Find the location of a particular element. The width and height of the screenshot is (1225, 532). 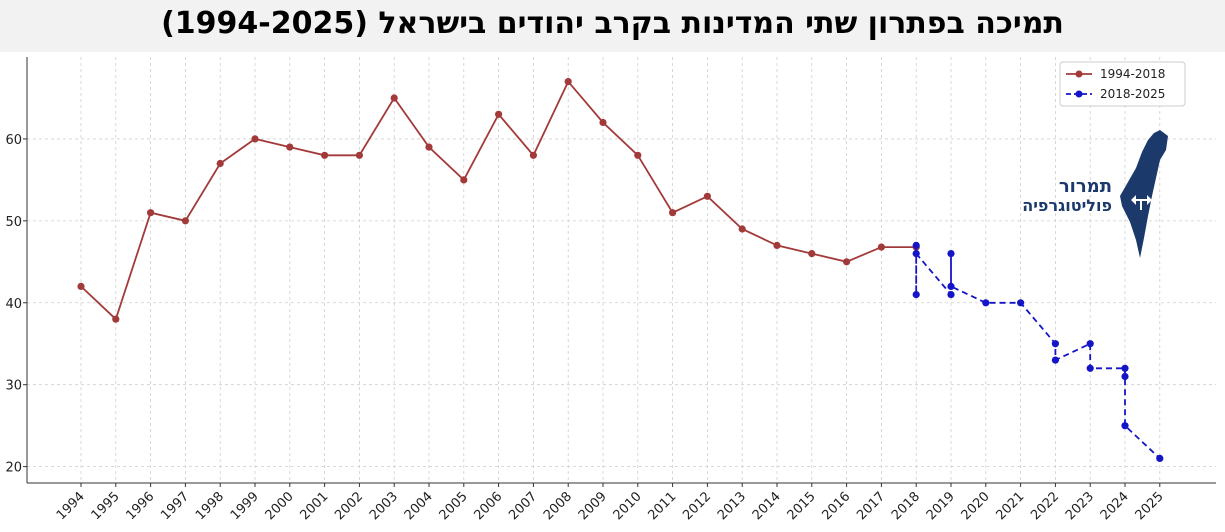

y-tick-label: 50 is located at coordinates (13, 222).